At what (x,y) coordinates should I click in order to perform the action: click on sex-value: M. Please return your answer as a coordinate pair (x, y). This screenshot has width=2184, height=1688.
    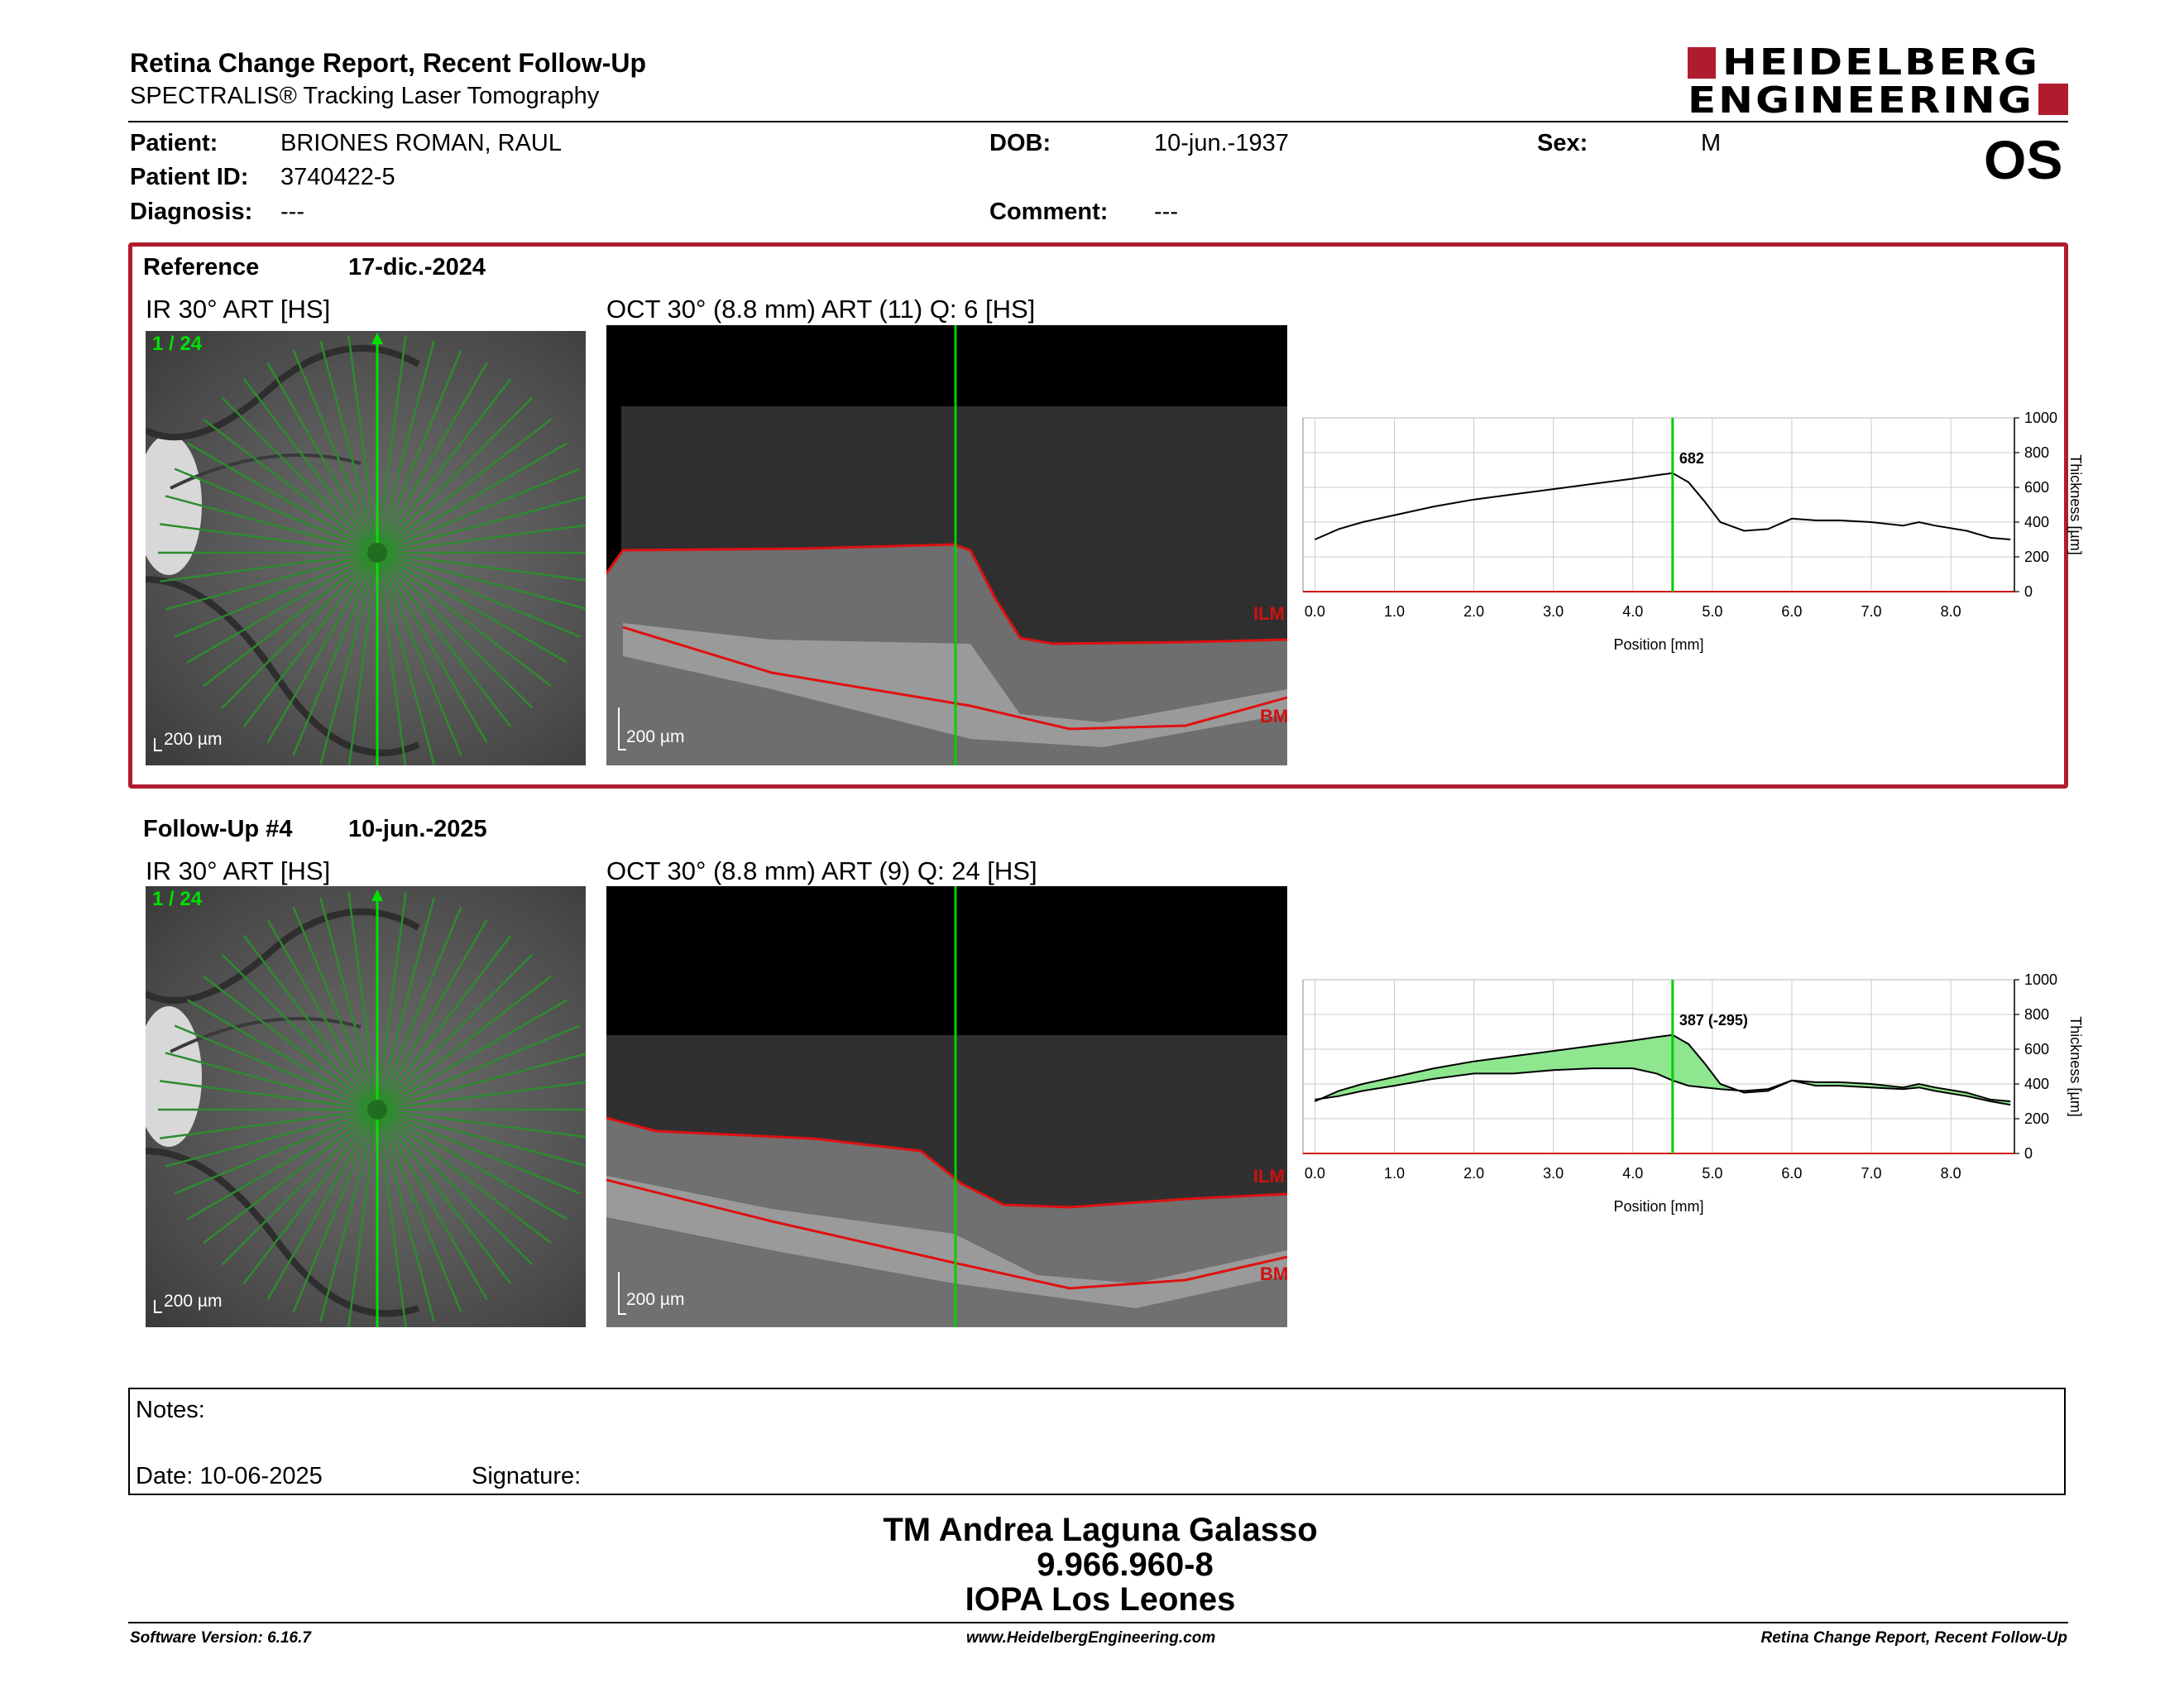
    Looking at the image, I should click on (1711, 143).